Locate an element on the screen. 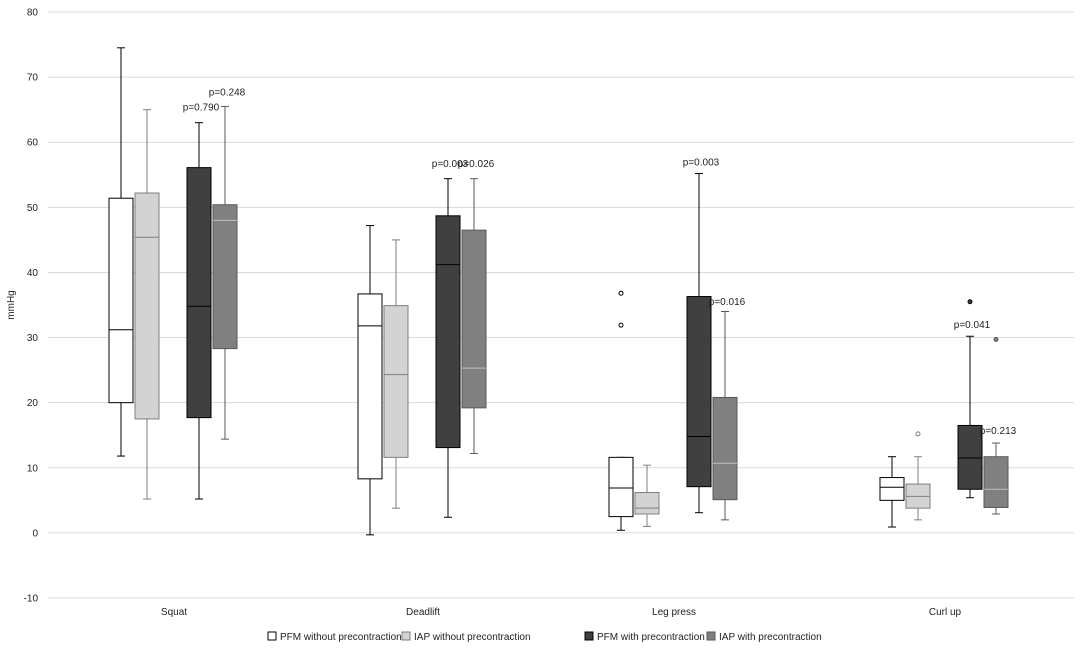 This screenshot has height=655, width=1080. category-label-0: Squat is located at coordinates (174, 612).